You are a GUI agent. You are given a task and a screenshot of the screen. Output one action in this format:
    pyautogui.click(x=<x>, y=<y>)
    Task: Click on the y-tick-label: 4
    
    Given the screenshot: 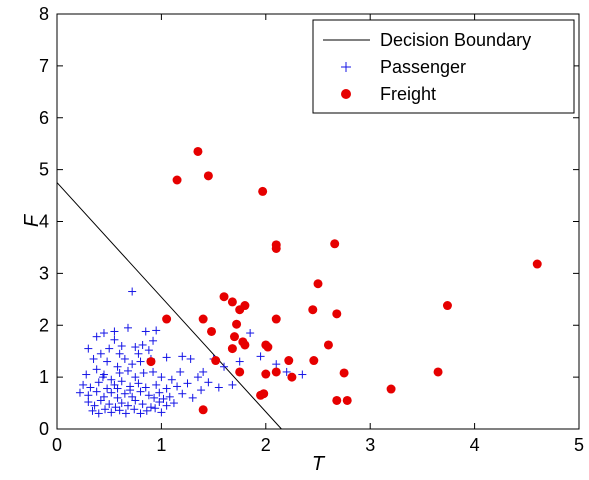 What is the action you would take?
    pyautogui.click(x=44, y=222)
    